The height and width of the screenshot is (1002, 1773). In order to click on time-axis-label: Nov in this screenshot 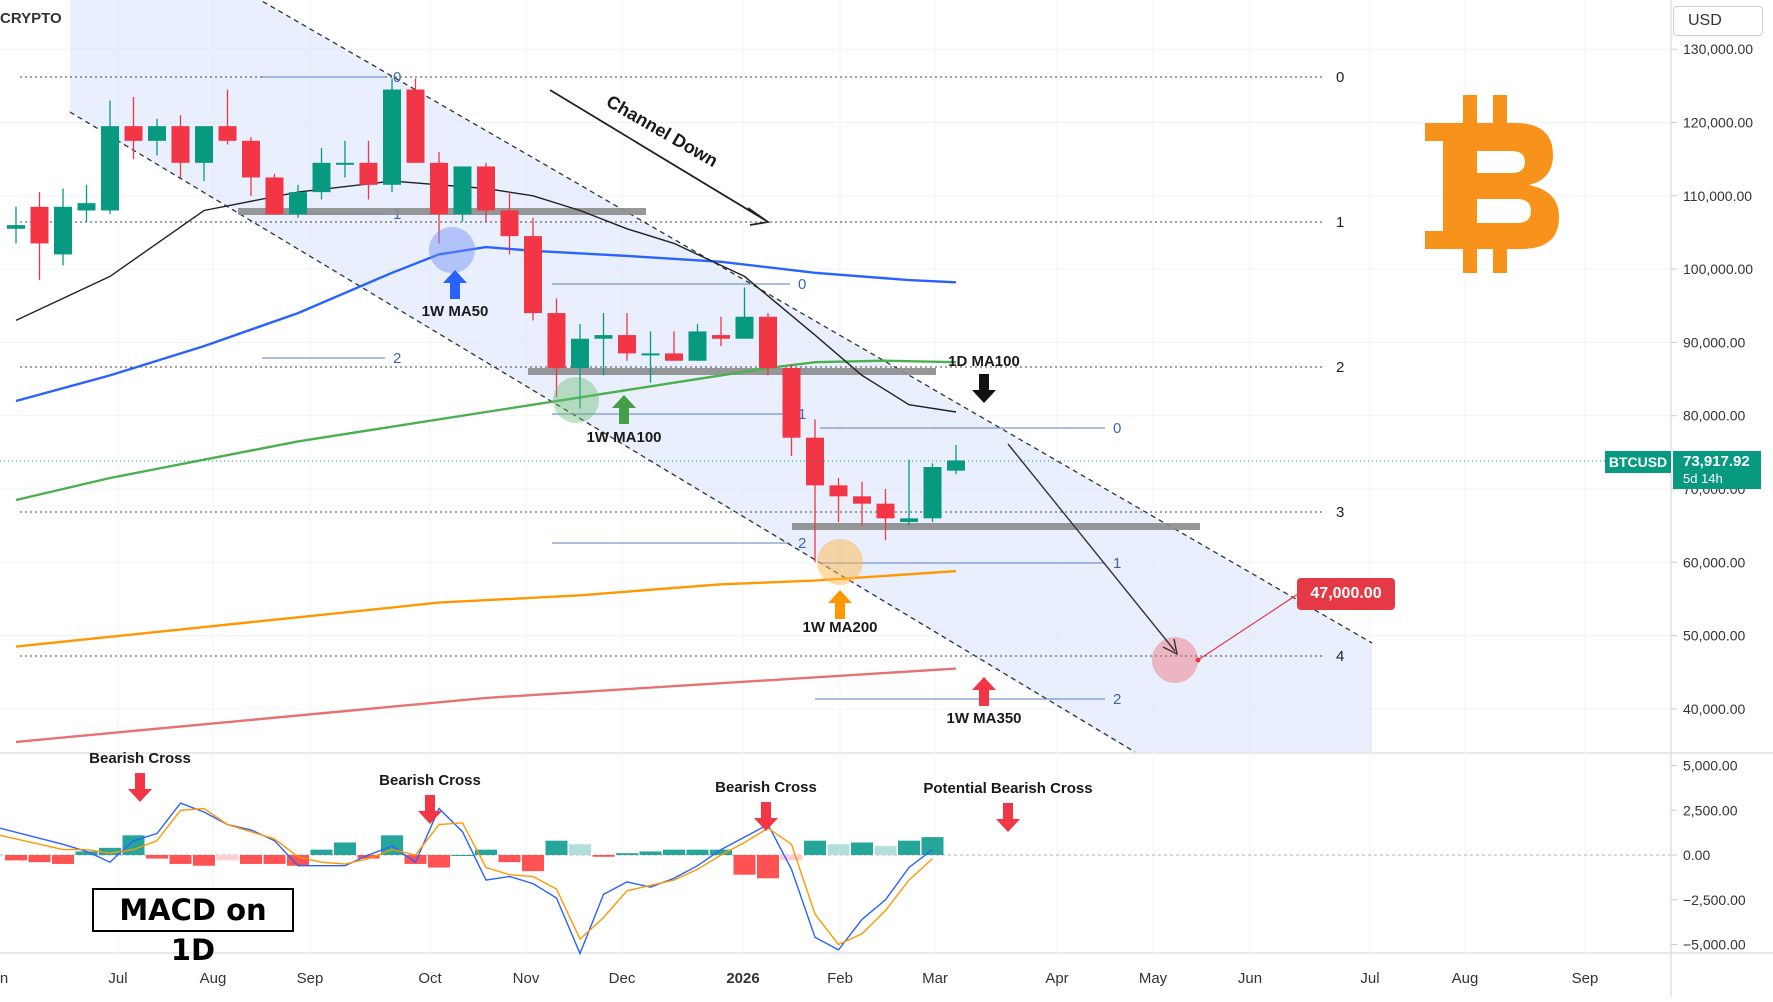, I will do `click(526, 978)`.